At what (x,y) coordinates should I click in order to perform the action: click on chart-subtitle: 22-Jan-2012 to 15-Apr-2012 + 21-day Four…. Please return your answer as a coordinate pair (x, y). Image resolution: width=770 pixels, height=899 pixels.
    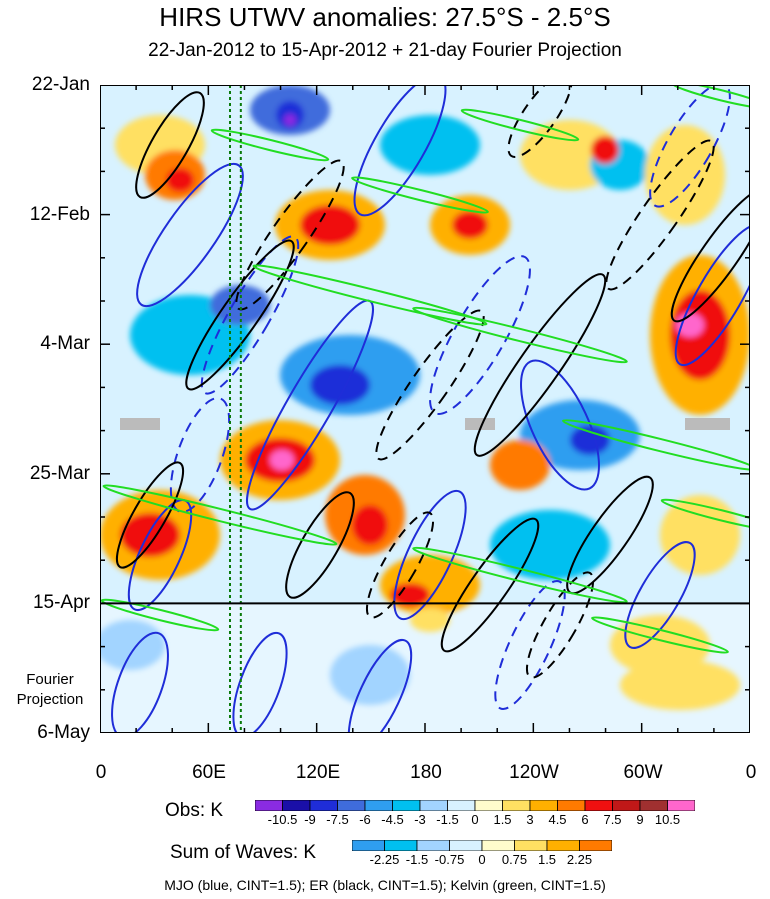
    Looking at the image, I should click on (385, 50).